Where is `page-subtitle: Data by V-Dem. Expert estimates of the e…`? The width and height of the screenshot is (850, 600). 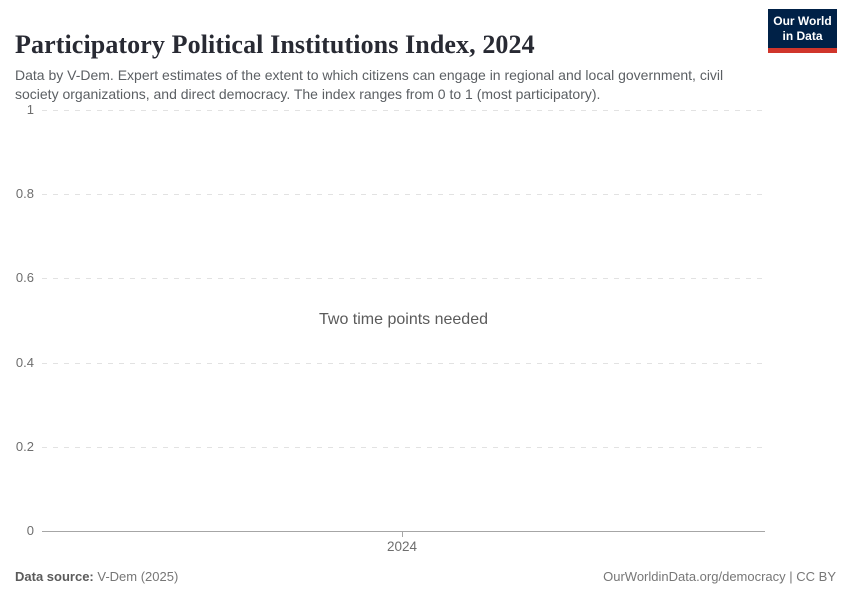 page-subtitle: Data by V-Dem. Expert estimates of the e… is located at coordinates (369, 84).